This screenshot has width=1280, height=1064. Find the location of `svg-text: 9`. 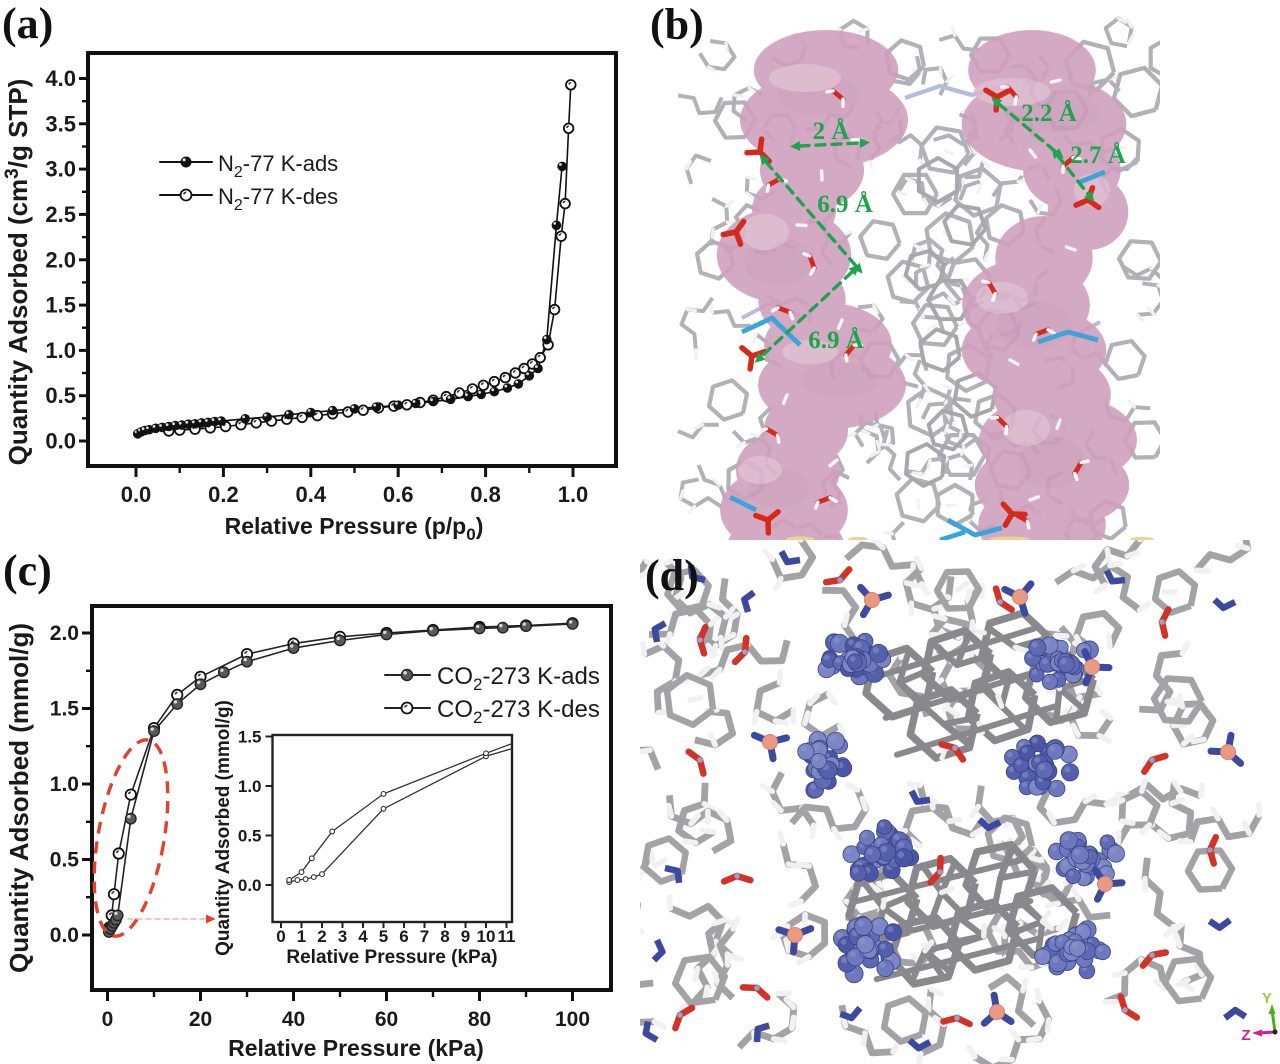

svg-text: 9 is located at coordinates (465, 936).